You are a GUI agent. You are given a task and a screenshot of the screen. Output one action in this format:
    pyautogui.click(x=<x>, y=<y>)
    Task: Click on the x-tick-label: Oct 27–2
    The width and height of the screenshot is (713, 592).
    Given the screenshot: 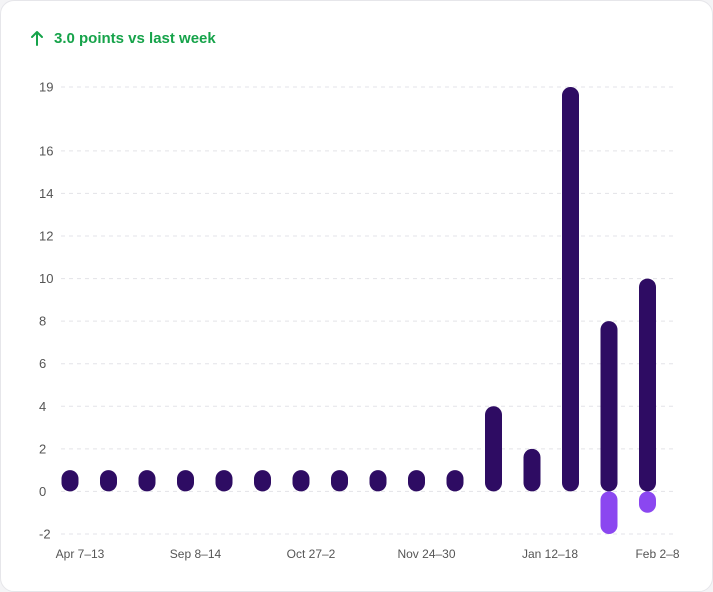 What is the action you would take?
    pyautogui.click(x=311, y=554)
    